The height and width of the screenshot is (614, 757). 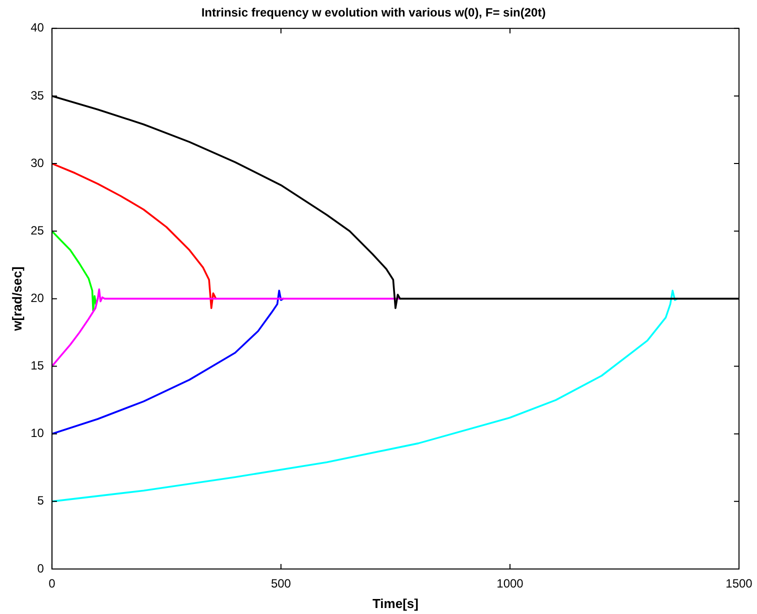 I want to click on y-tick-label: 35, so click(x=37, y=95).